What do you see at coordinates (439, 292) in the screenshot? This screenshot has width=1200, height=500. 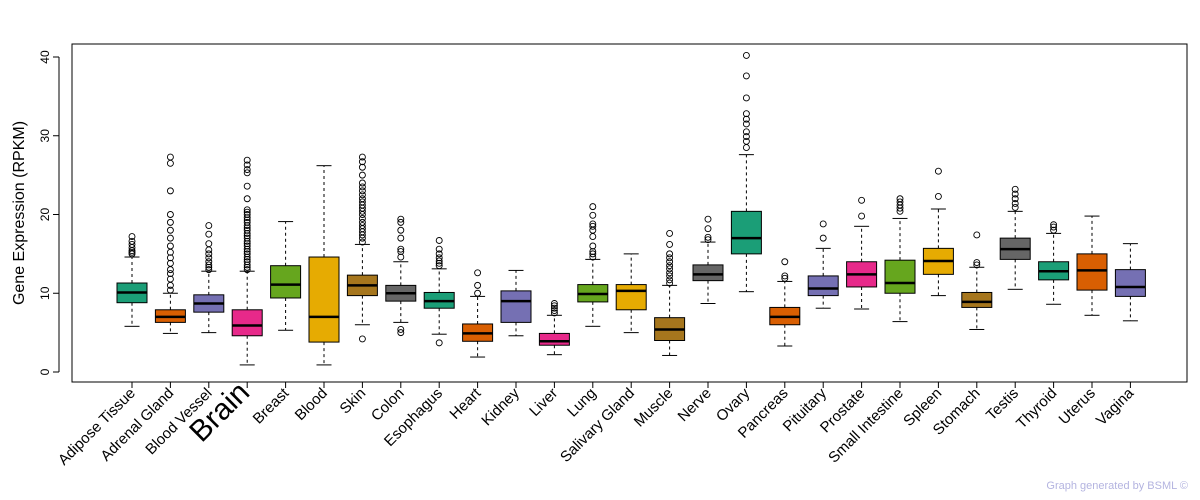 I see `box-esophagus` at bounding box center [439, 292].